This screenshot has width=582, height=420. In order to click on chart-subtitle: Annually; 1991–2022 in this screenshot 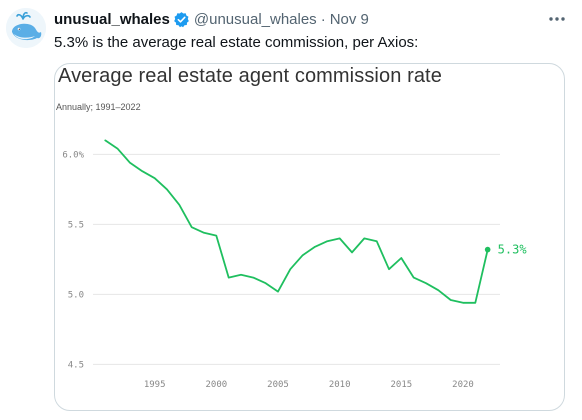, I will do `click(98, 107)`.